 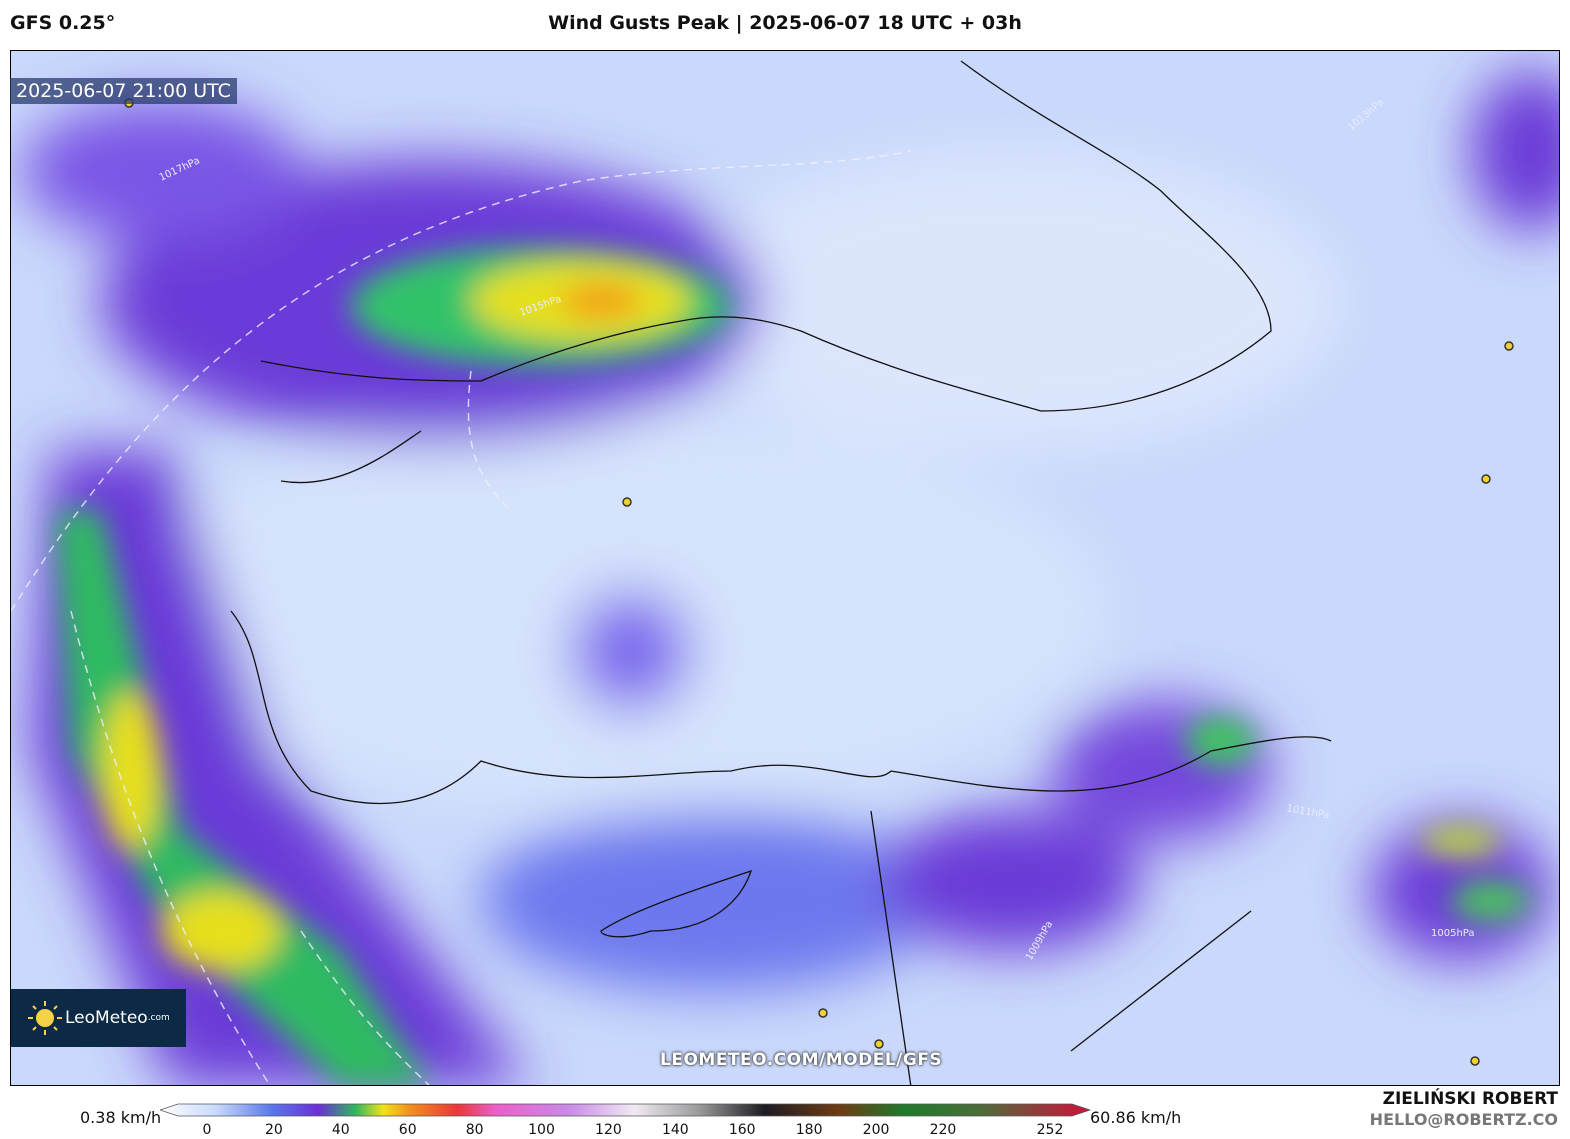 What do you see at coordinates (1453, 933) in the screenshot?
I see `isobar-label: 1005hPa` at bounding box center [1453, 933].